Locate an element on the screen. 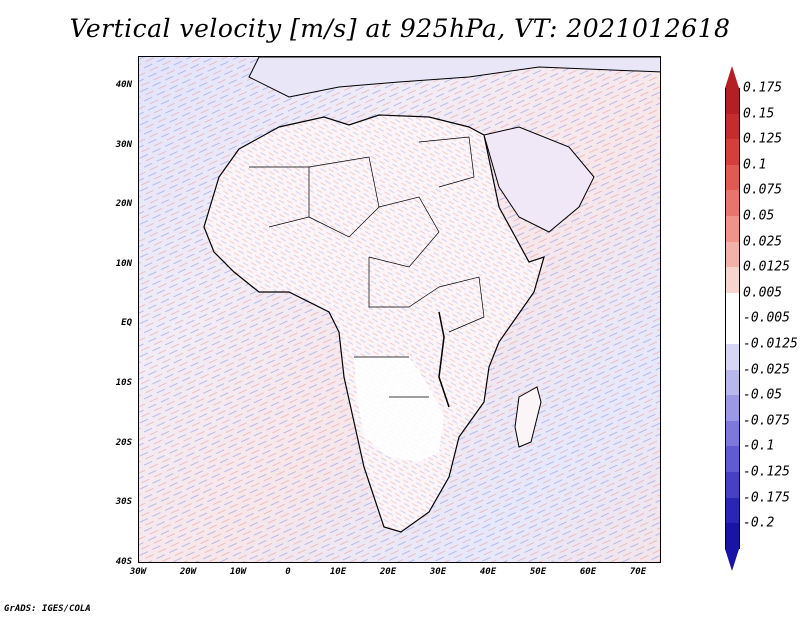 Image resolution: width=800 pixels, height=618 pixels. lon-label: 70E is located at coordinates (638, 572).